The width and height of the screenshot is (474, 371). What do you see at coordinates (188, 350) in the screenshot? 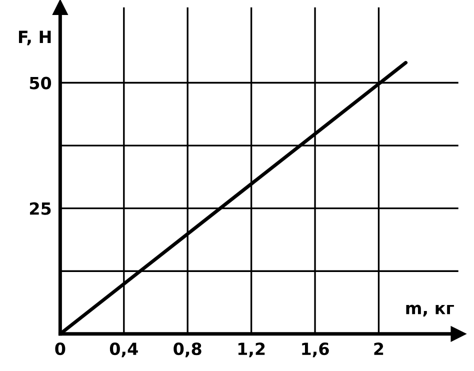
I see `x-tick-label: 0,8` at bounding box center [188, 350].